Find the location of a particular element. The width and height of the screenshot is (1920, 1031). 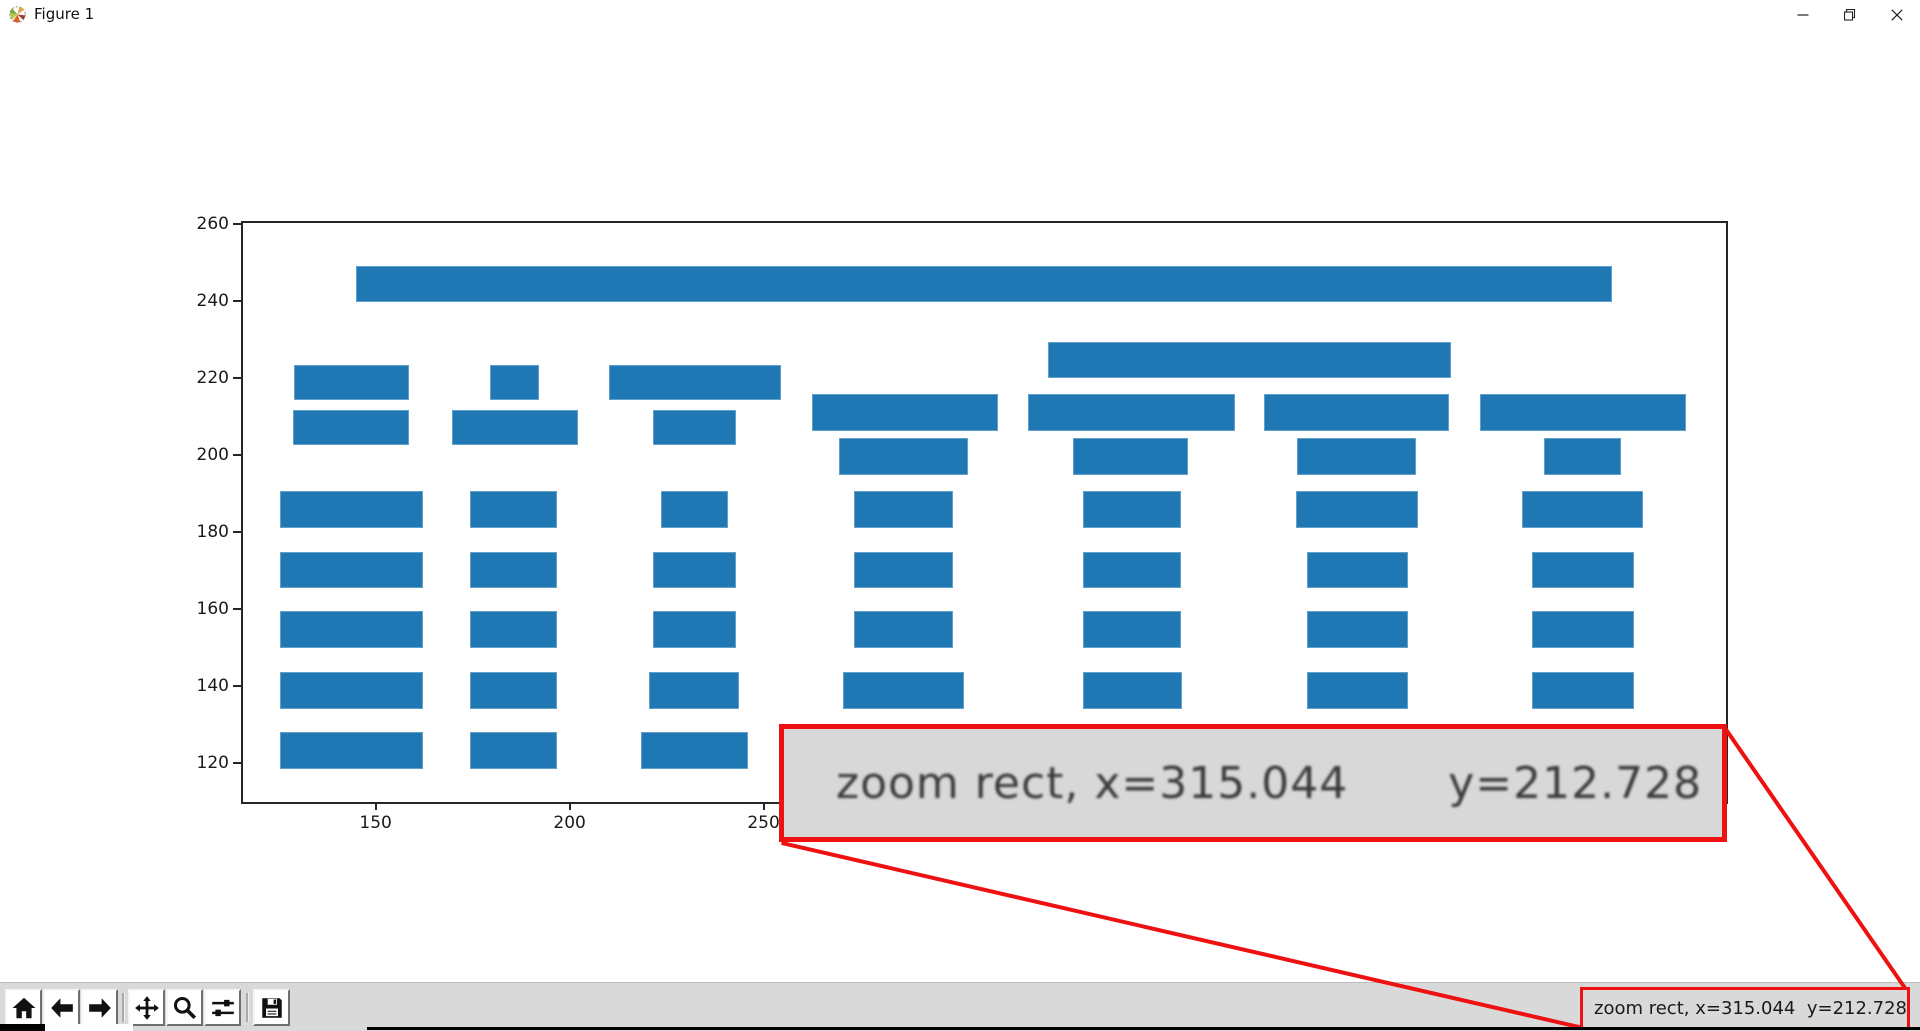

home-button is located at coordinates (23, 1007).